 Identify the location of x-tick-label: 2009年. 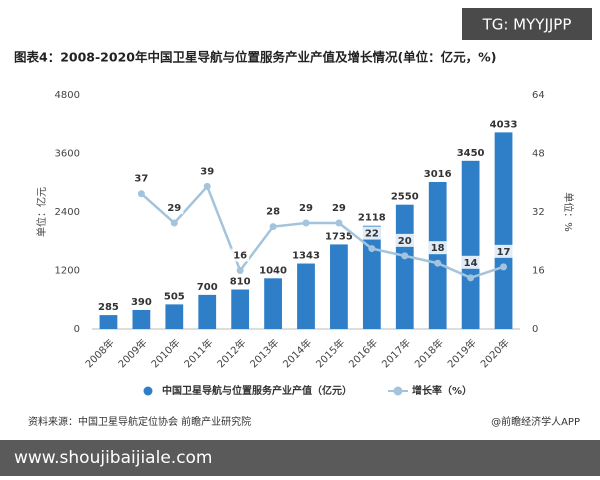
(132, 353).